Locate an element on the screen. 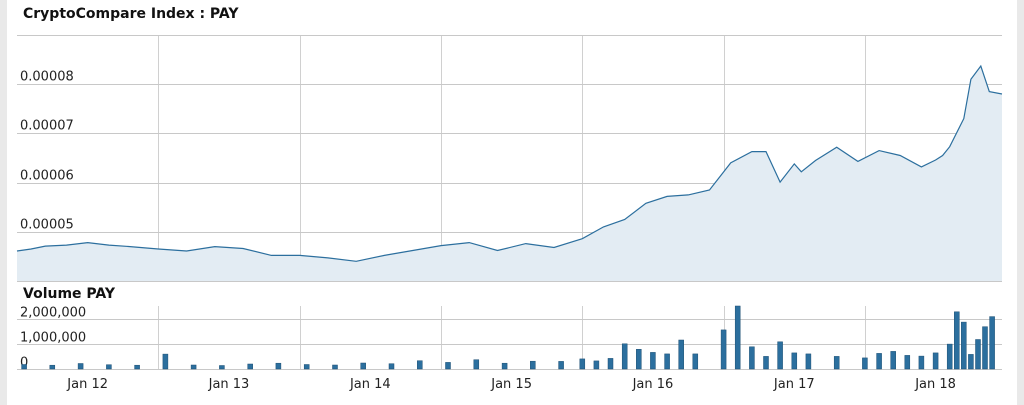 This screenshot has width=1024, height=405. volume-y-tick-label: 0 is located at coordinates (24, 363).